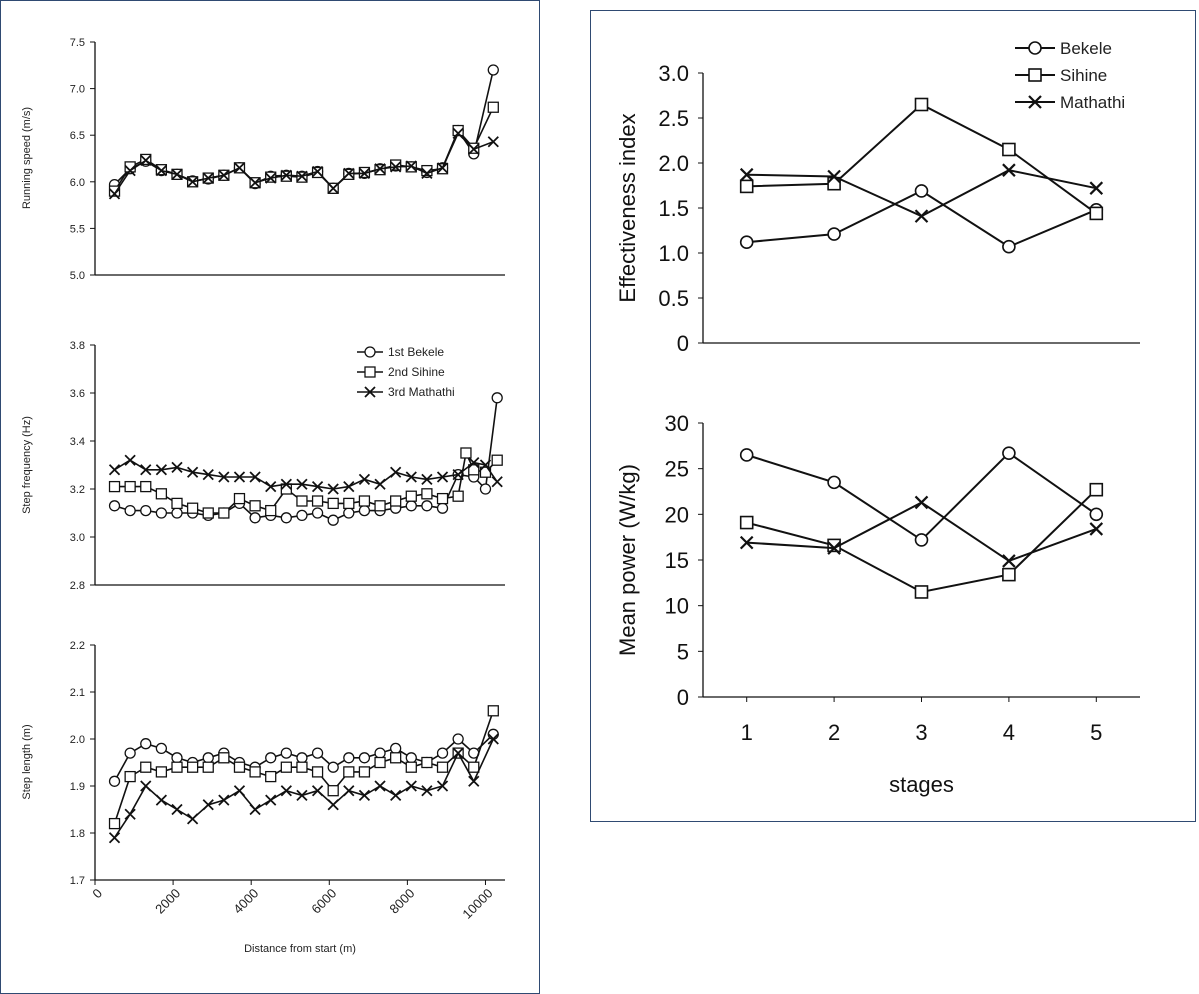 The height and width of the screenshot is (994, 1199). Describe the element at coordinates (747, 732) in the screenshot. I see `x-tick-label: 1` at that location.